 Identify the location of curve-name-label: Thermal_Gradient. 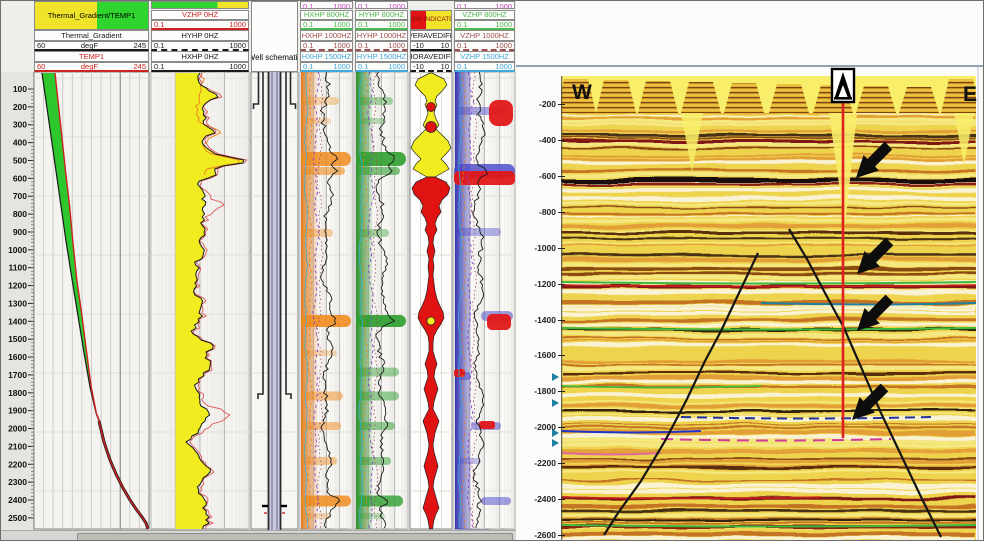
(91, 35).